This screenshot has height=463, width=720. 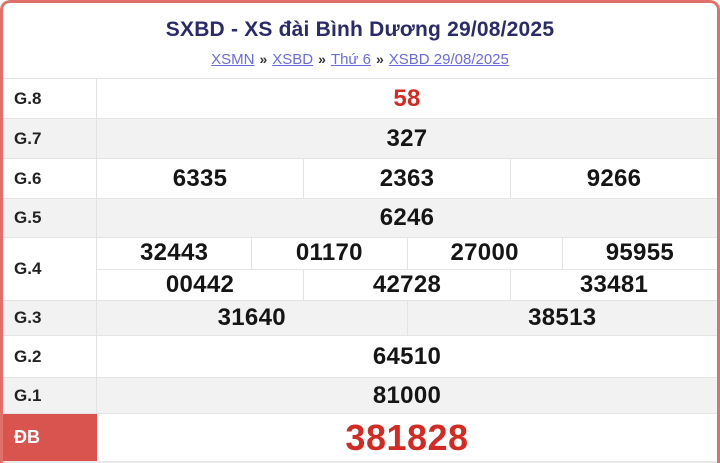 I want to click on prize-label-g4: G.4, so click(x=50, y=269).